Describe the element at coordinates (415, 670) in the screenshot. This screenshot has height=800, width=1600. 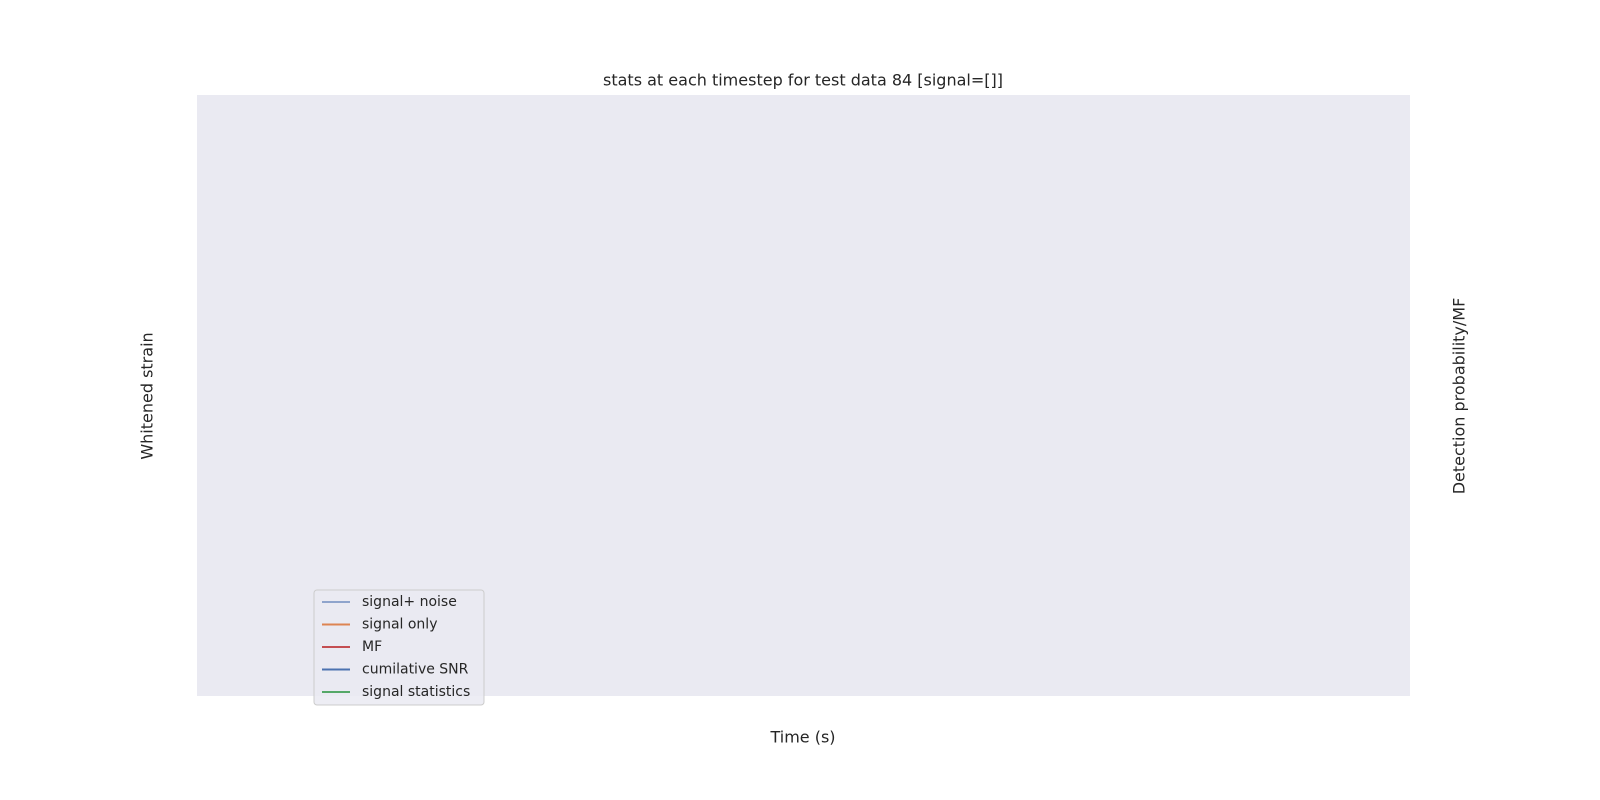
I see `legend-label: cumilative SNR` at that location.